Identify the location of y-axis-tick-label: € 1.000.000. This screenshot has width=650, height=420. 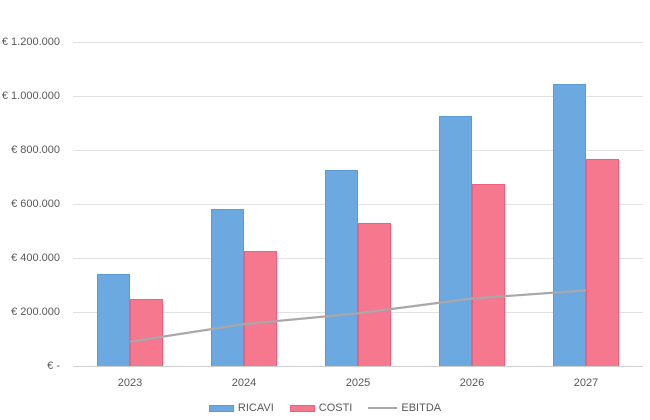
(30, 96).